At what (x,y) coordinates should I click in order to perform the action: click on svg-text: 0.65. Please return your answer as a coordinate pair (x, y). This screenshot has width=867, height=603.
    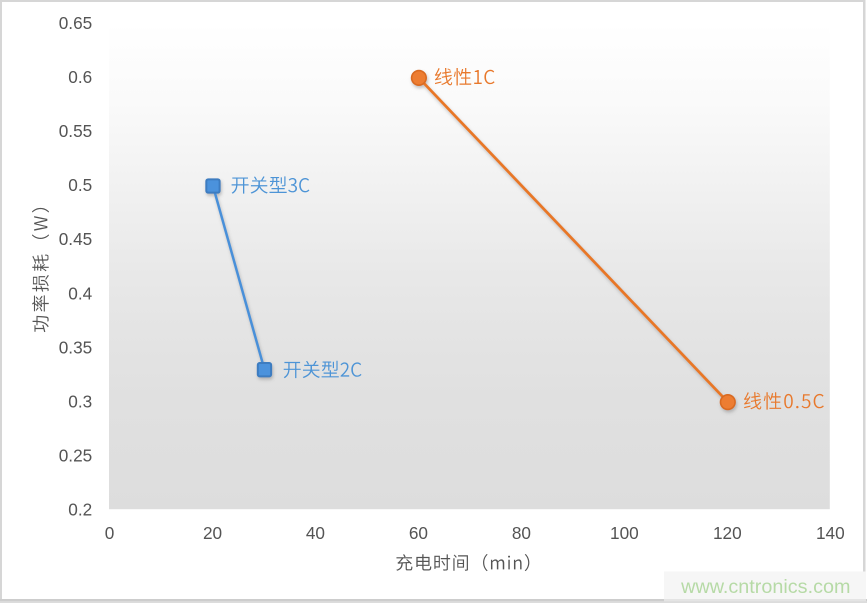
    Looking at the image, I should click on (75, 23).